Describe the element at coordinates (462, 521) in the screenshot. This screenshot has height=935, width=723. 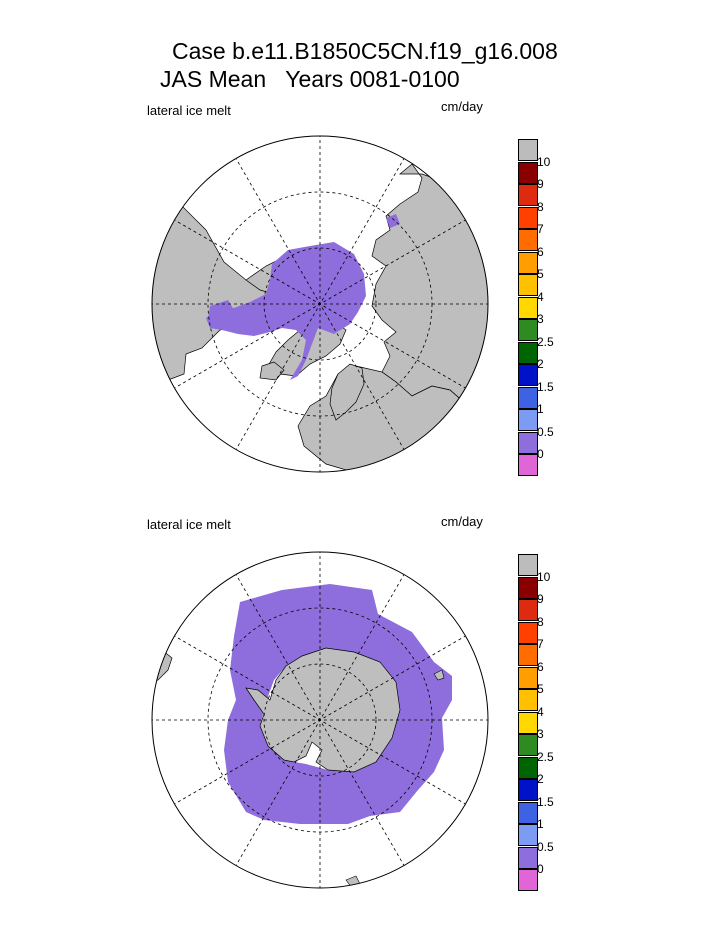
I see `south-units-label: cm/day` at that location.